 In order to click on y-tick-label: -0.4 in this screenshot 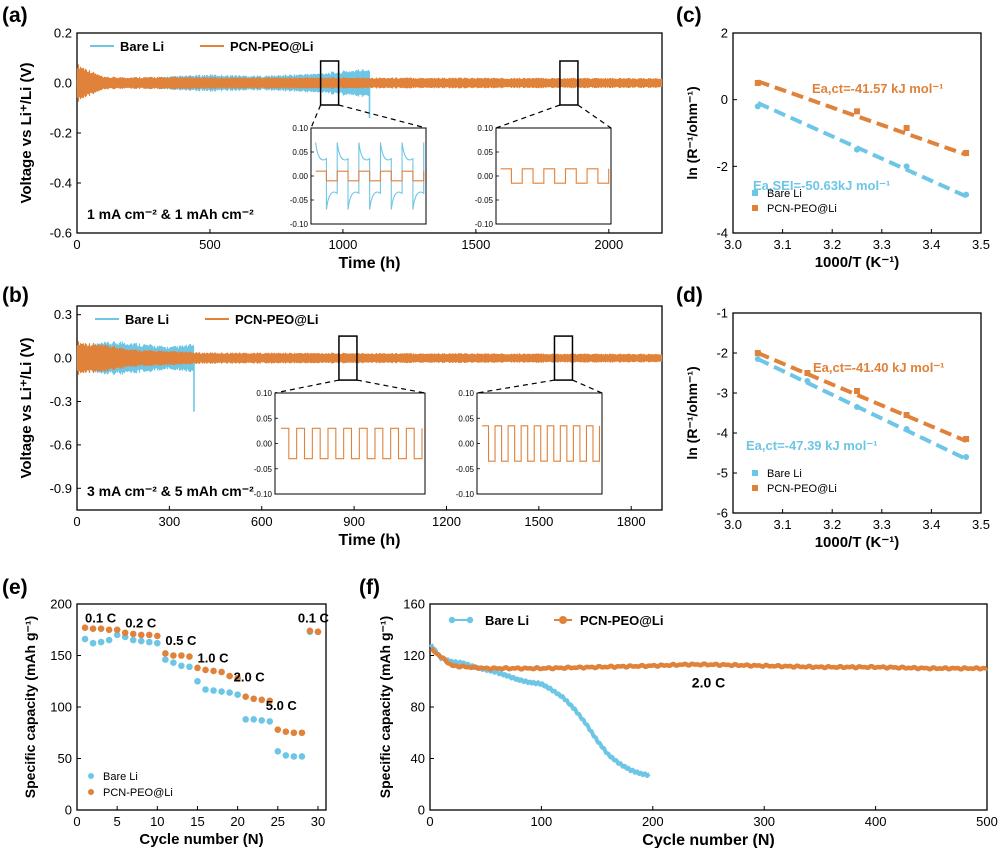, I will do `click(61, 183)`.